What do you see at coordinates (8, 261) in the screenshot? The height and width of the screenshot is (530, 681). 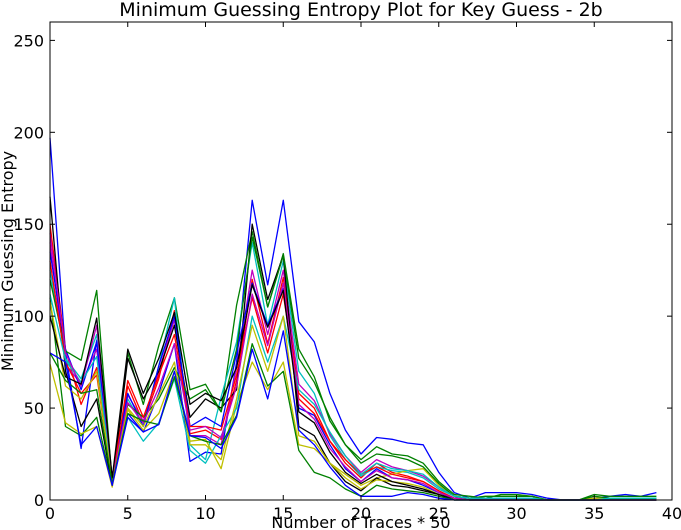 I see `y-axis-label: Minimum Guessing Entropy` at bounding box center [8, 261].